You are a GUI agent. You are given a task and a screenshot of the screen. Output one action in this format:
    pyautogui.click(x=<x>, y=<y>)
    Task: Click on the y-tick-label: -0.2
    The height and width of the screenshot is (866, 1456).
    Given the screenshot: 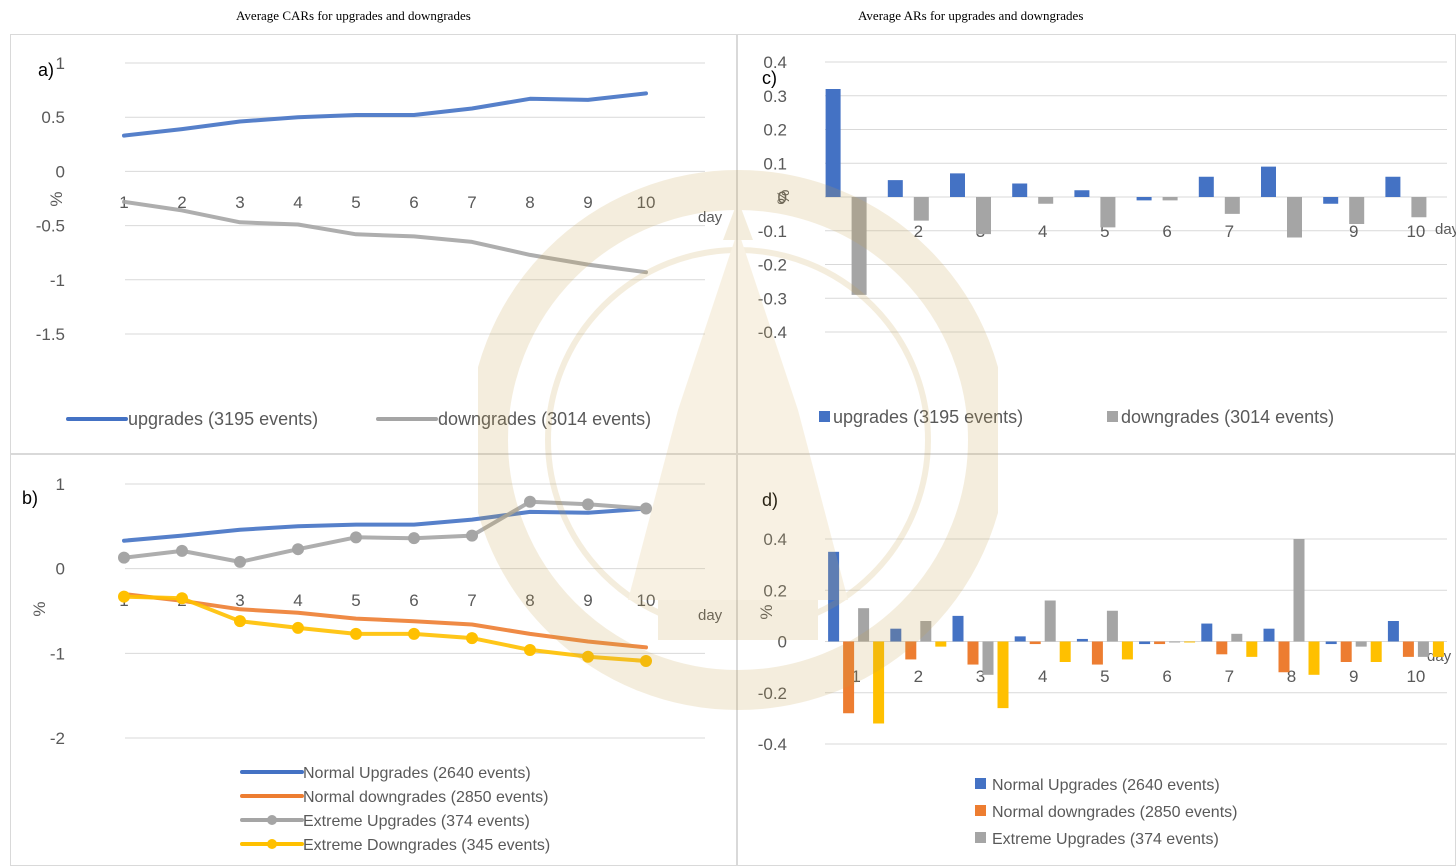 What is the action you would take?
    pyautogui.click(x=772, y=265)
    